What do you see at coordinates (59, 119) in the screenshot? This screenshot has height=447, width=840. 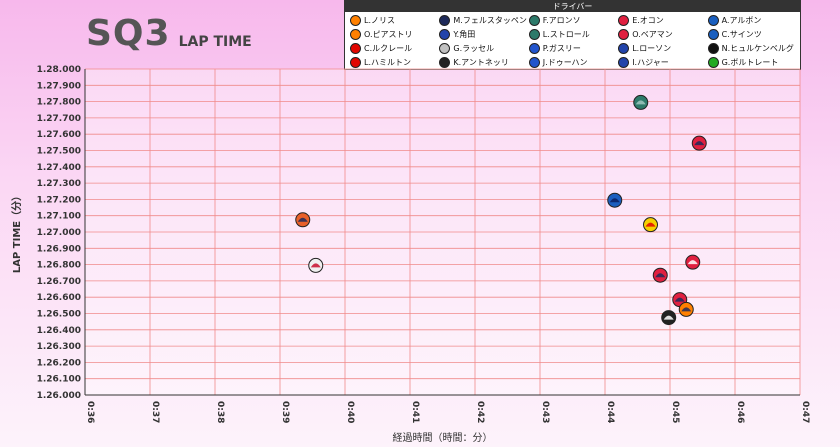 I see `y-tick-label: 1.27.700` at bounding box center [59, 119].